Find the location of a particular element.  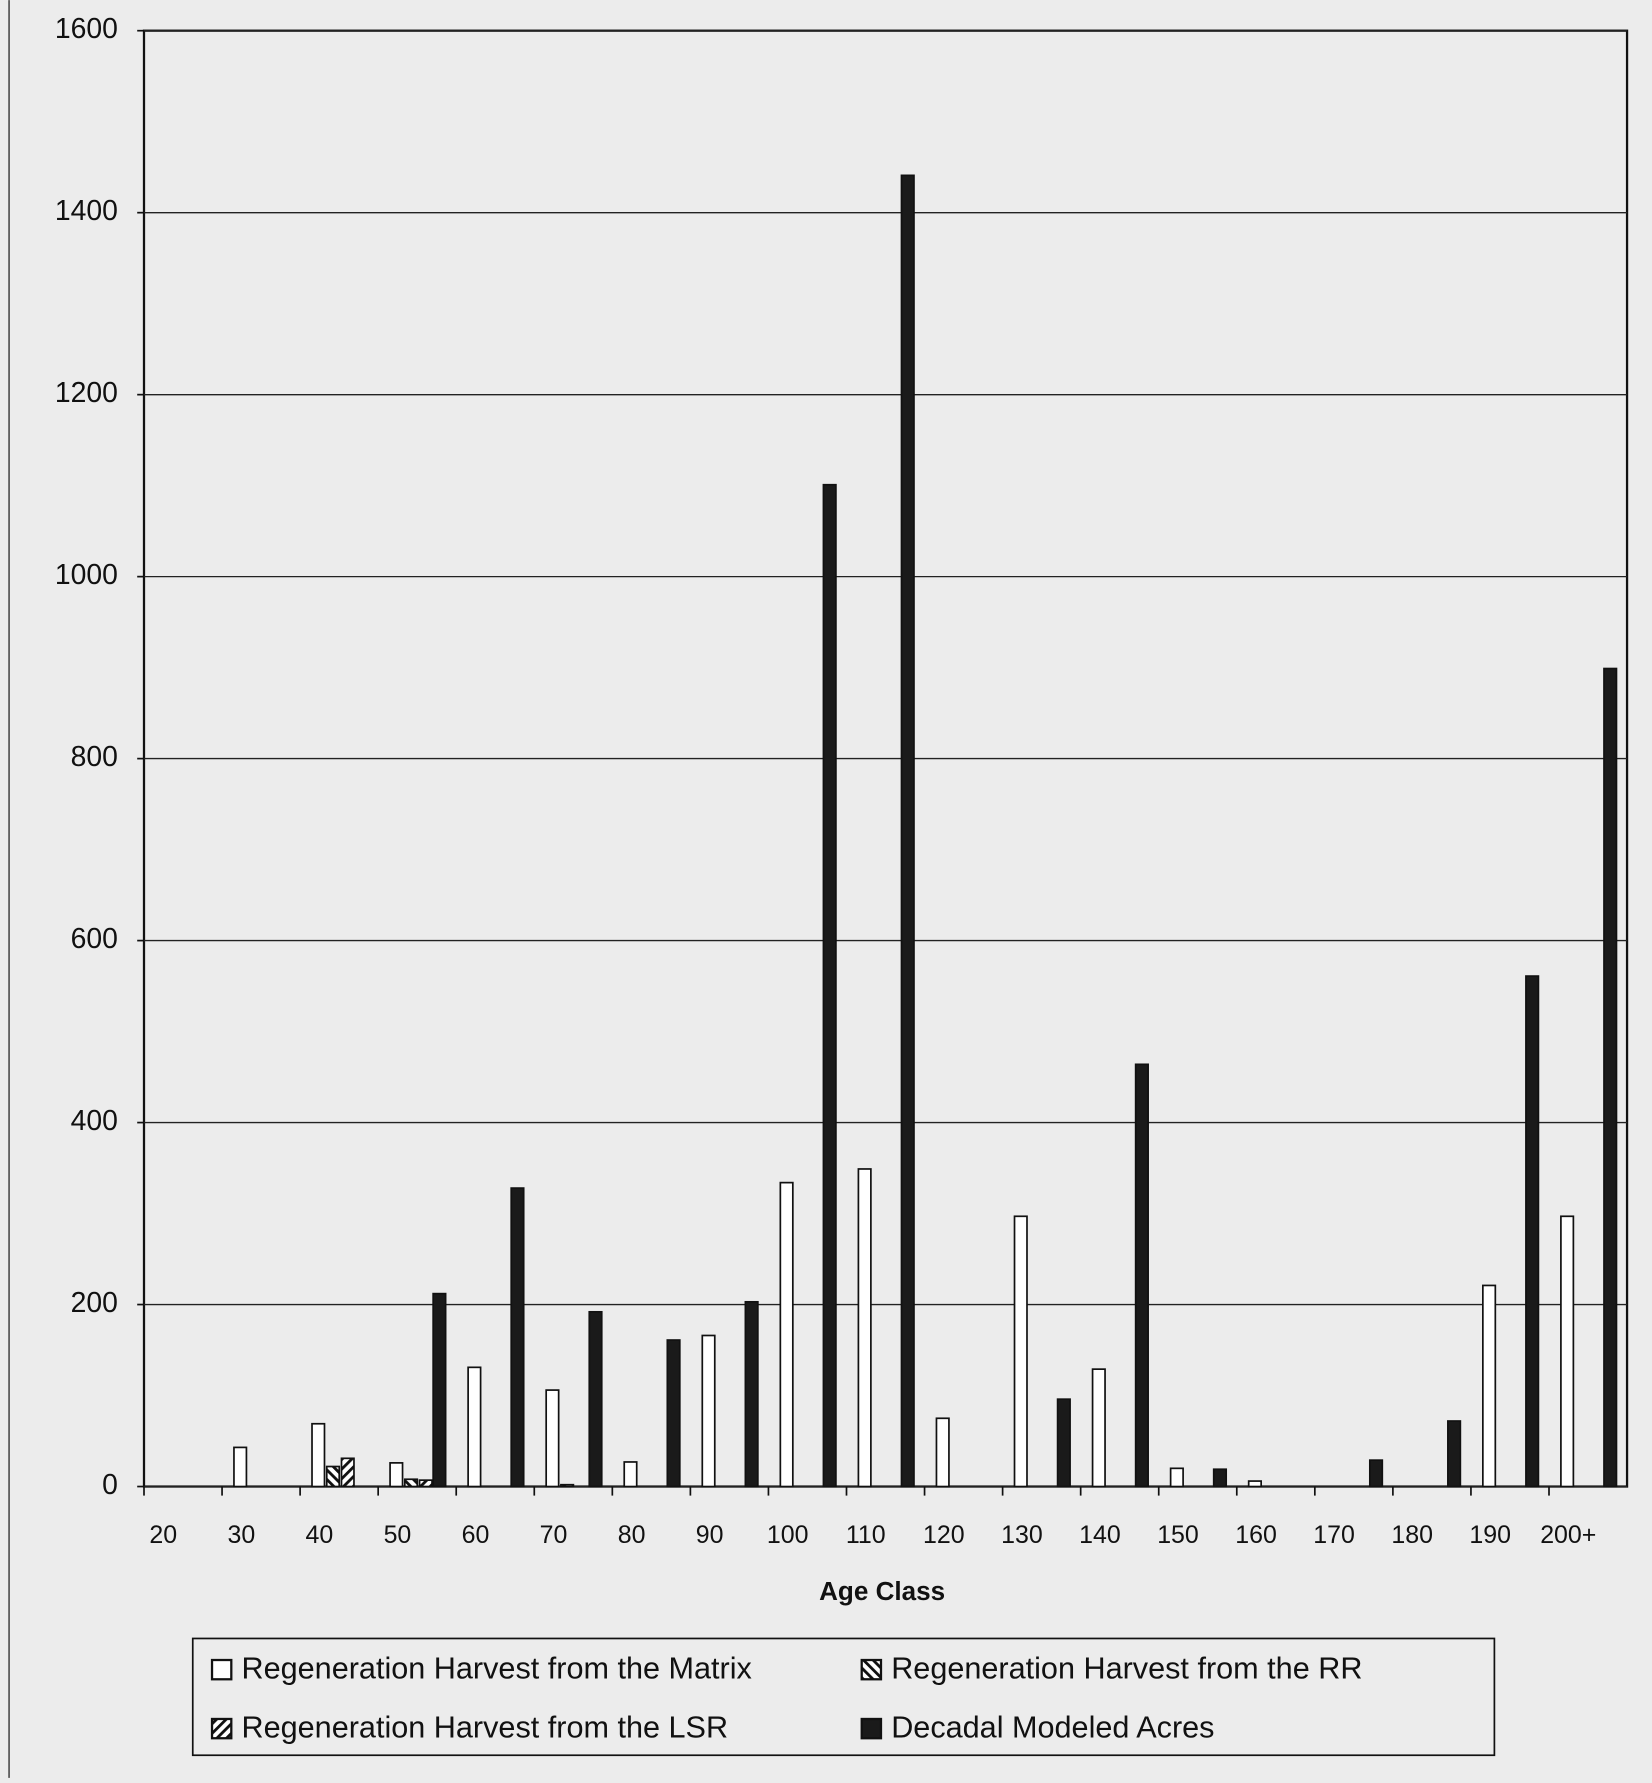

x-tick-label: 130 is located at coordinates (1022, 1535).